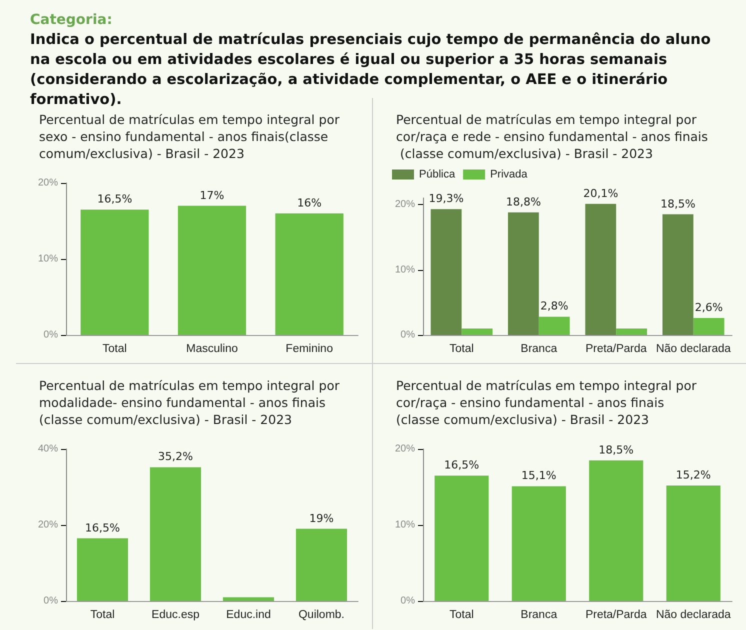  I want to click on chart-title: Percentual de matrículas em tempo integral por cor/raça - ensino fundamental - anos finais (classe comum/exclusiva) - Brasil - 2023, so click(548, 402).